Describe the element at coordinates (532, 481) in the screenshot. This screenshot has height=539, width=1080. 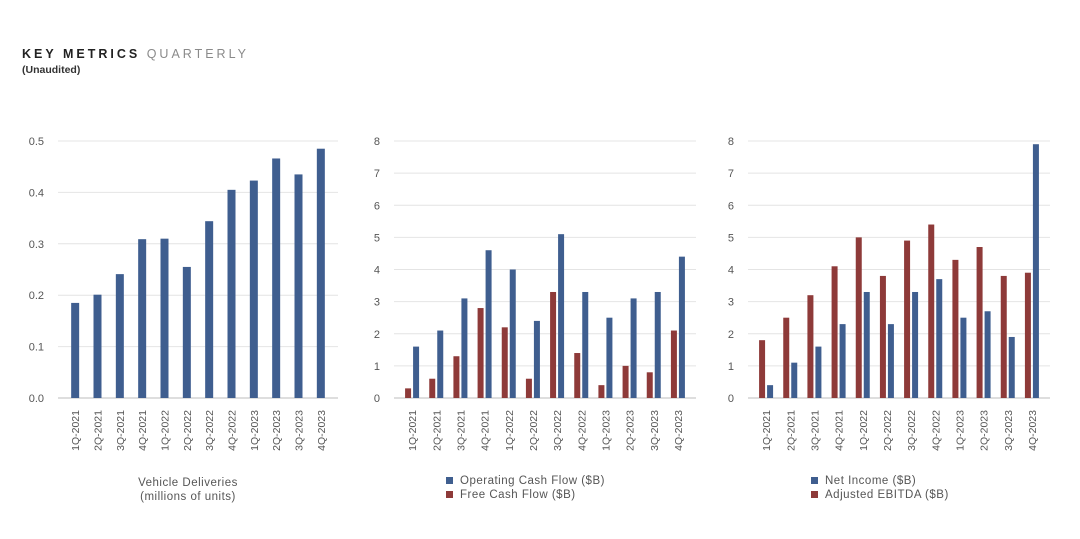
I see `legend-label: Operating Cash Flow ($B)` at that location.